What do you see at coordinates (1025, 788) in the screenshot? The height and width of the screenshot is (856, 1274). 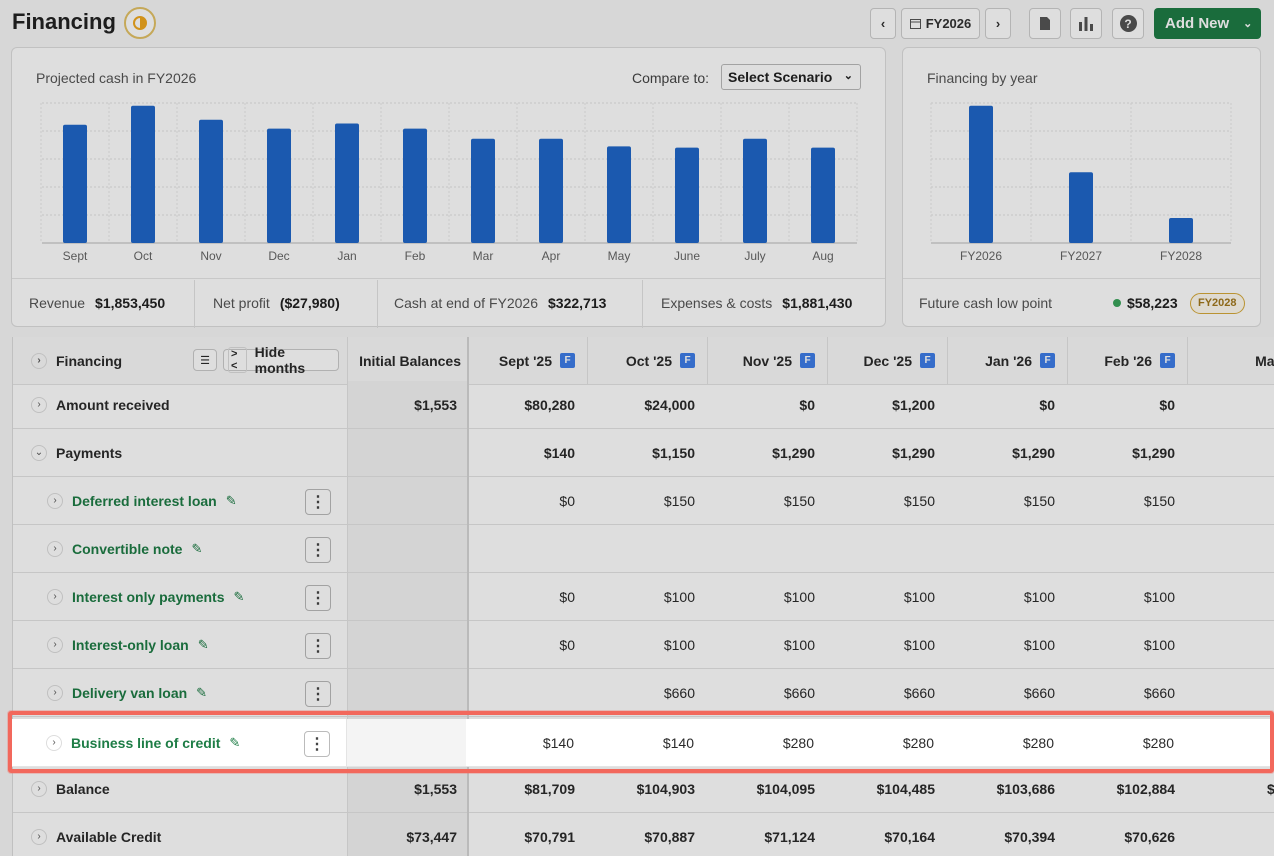 I see `value-cell: $103,686` at bounding box center [1025, 788].